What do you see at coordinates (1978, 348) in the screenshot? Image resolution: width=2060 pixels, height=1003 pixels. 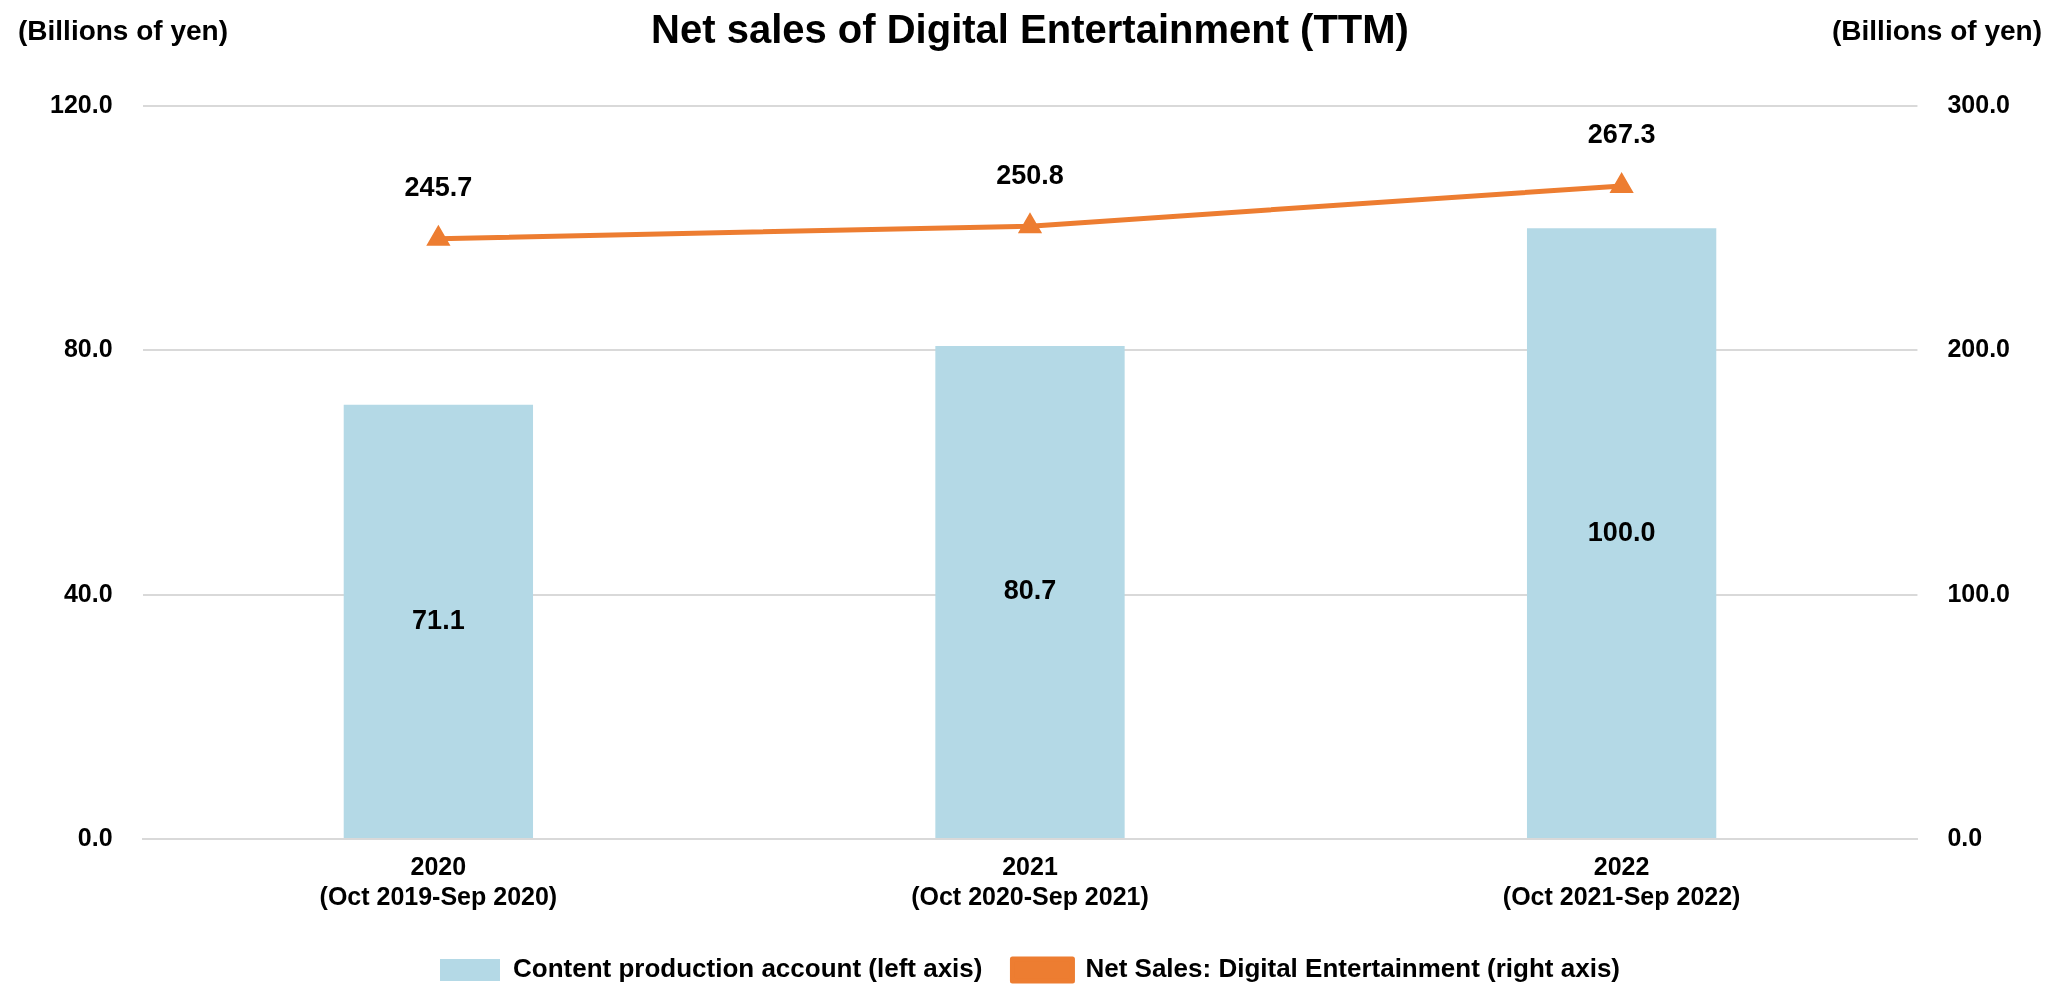 I see `y2-tick-label: 200.0` at bounding box center [1978, 348].